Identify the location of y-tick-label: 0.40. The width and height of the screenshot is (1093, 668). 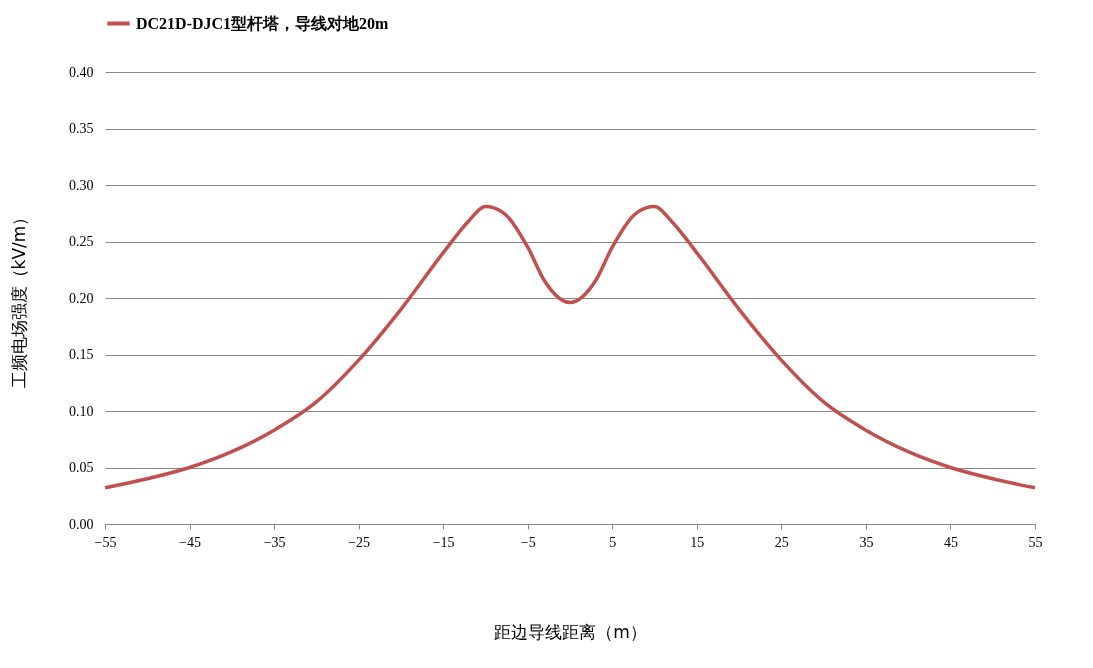
(81, 72).